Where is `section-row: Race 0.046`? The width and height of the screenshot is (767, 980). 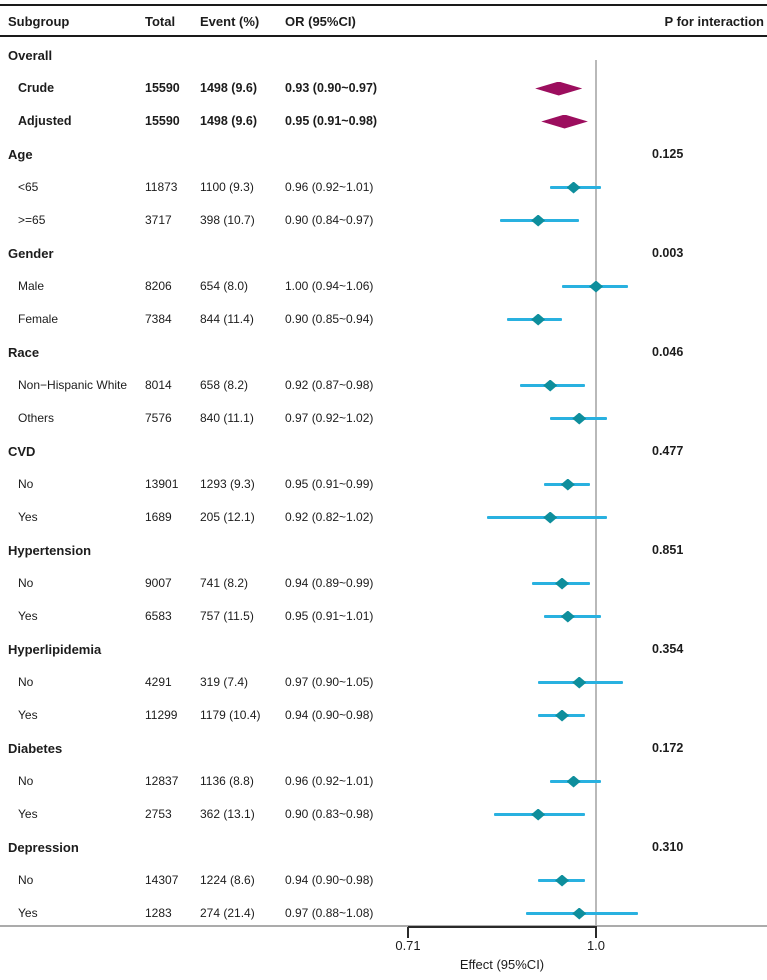 section-row: Race 0.046 is located at coordinates (383, 352).